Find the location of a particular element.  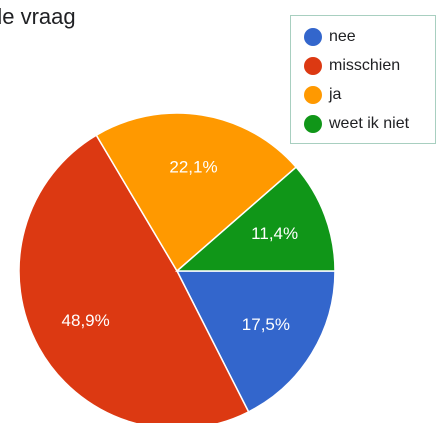

chart-title: de vraag is located at coordinates (38, 16).